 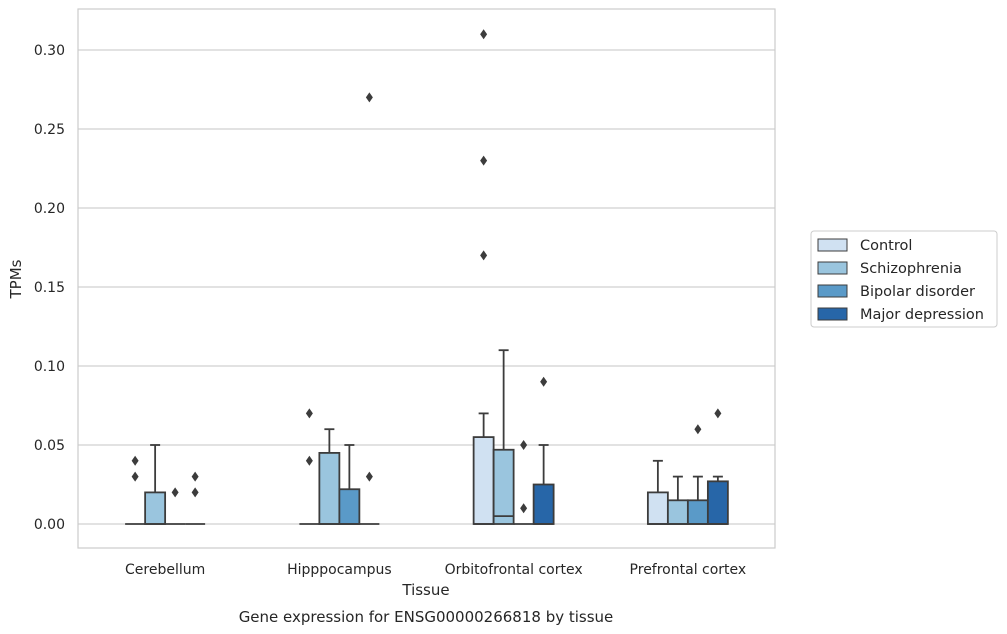 I want to click on y-axis-title: TPMs, so click(x=16, y=279).